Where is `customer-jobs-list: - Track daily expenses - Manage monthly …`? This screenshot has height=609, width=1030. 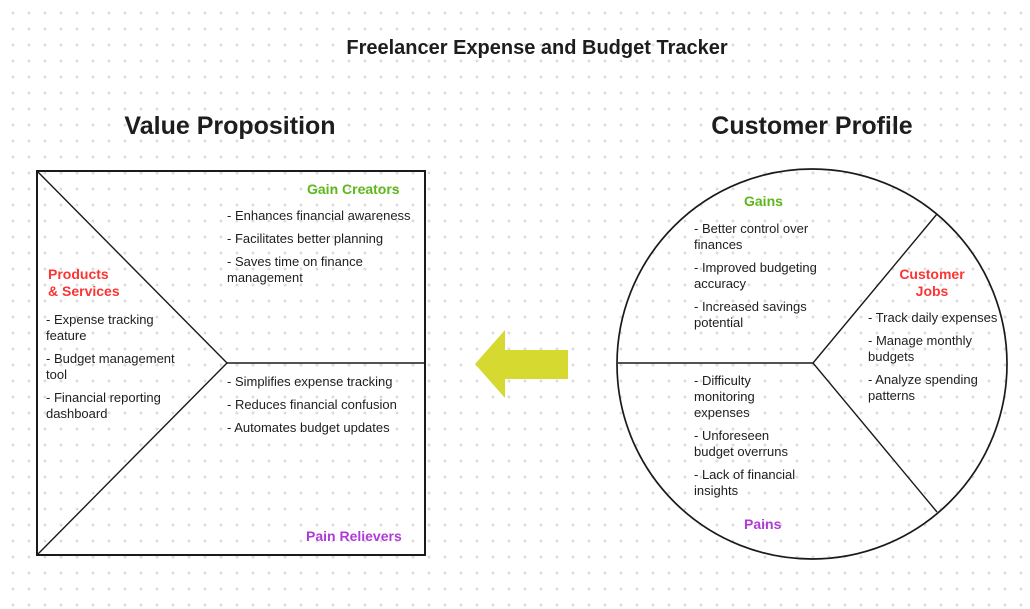 customer-jobs-list: - Track daily expenses - Manage monthly … is located at coordinates (938, 357).